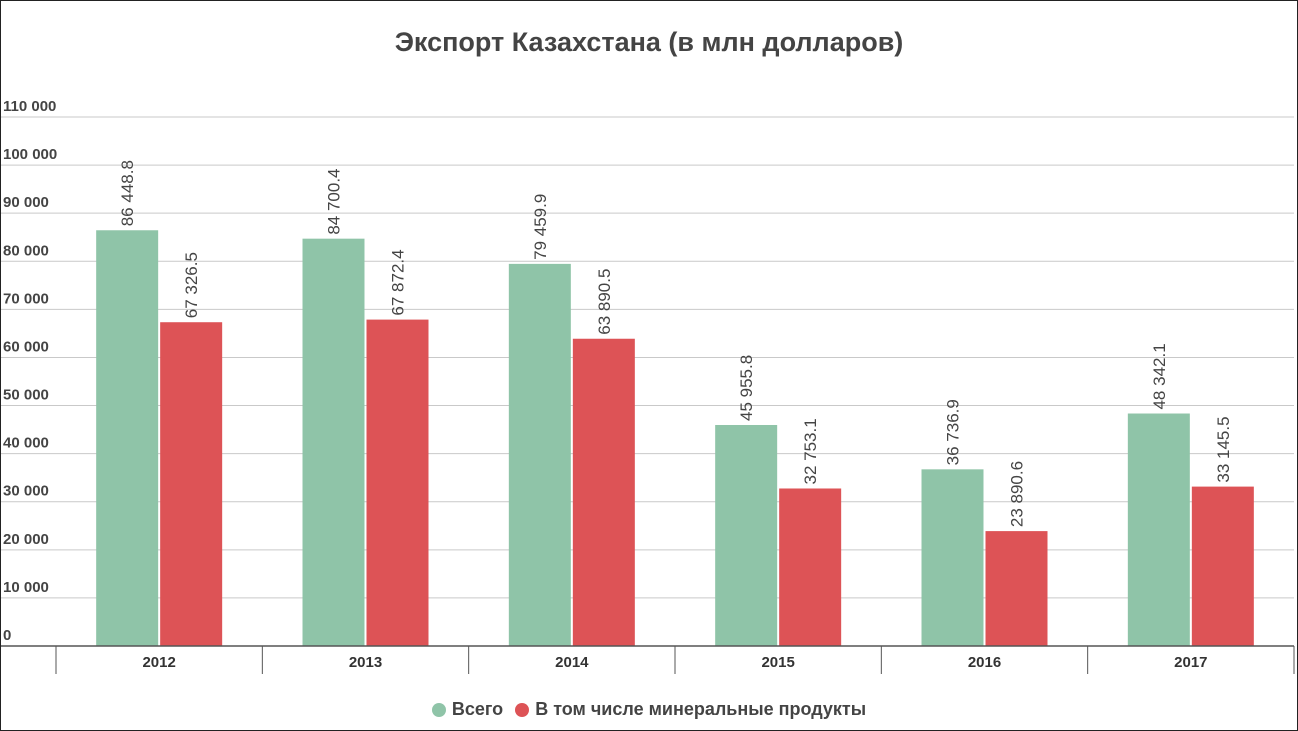 The width and height of the screenshot is (1298, 731). I want to click on data-label: 33 145.5, so click(1223, 449).